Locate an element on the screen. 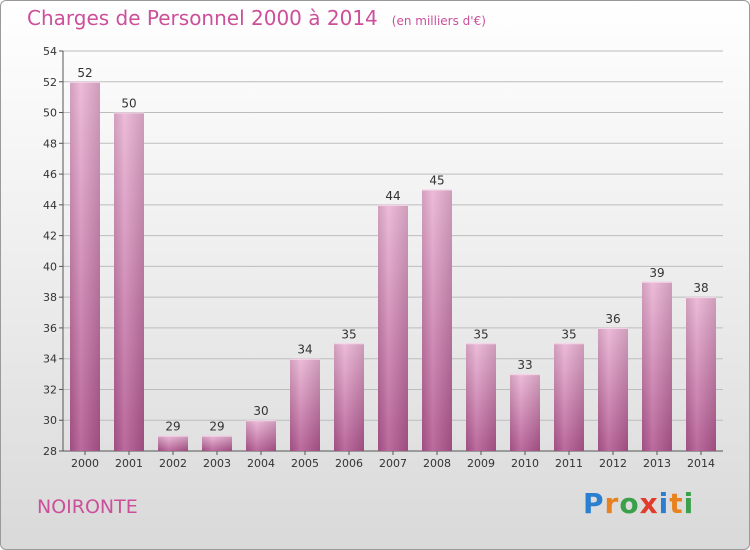 The image size is (750, 550). bar-shade-2010 is located at coordinates (525, 412).